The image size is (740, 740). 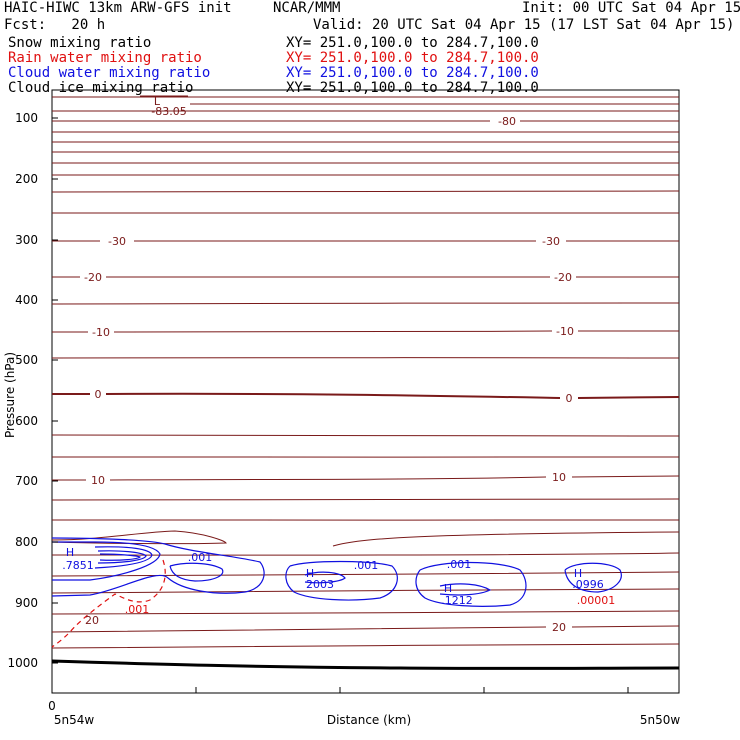 What do you see at coordinates (80, 43) in the screenshot?
I see `field-label-snow: Snow mixing ratio` at bounding box center [80, 43].